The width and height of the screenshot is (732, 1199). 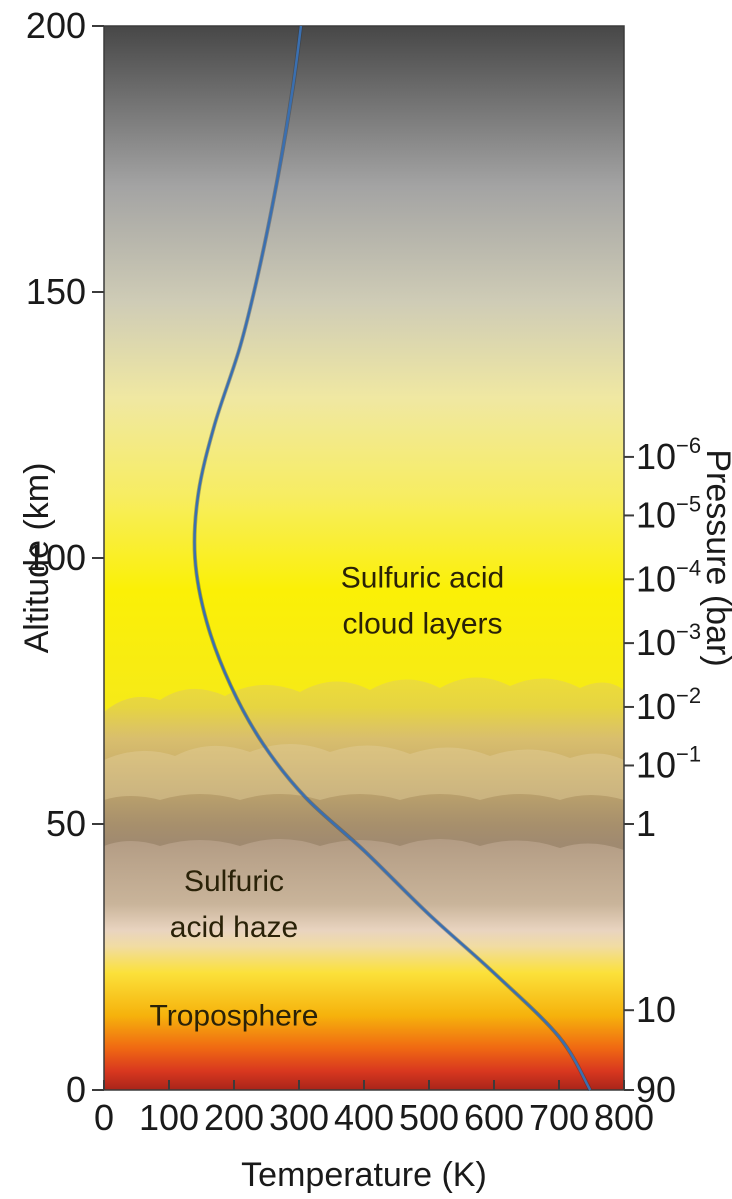 What do you see at coordinates (364, 1175) in the screenshot?
I see `x-axis-title: Temperature (K)` at bounding box center [364, 1175].